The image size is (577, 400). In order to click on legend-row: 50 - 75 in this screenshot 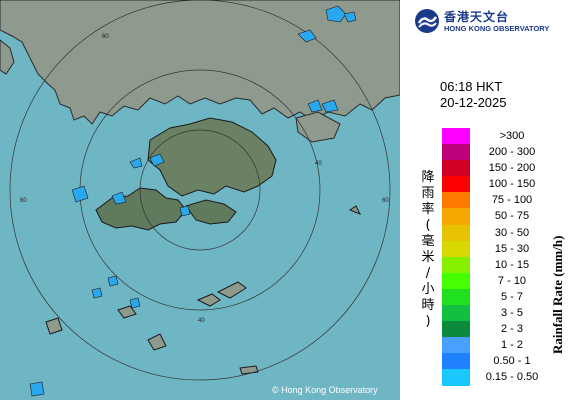, I will do `click(498, 216)`.